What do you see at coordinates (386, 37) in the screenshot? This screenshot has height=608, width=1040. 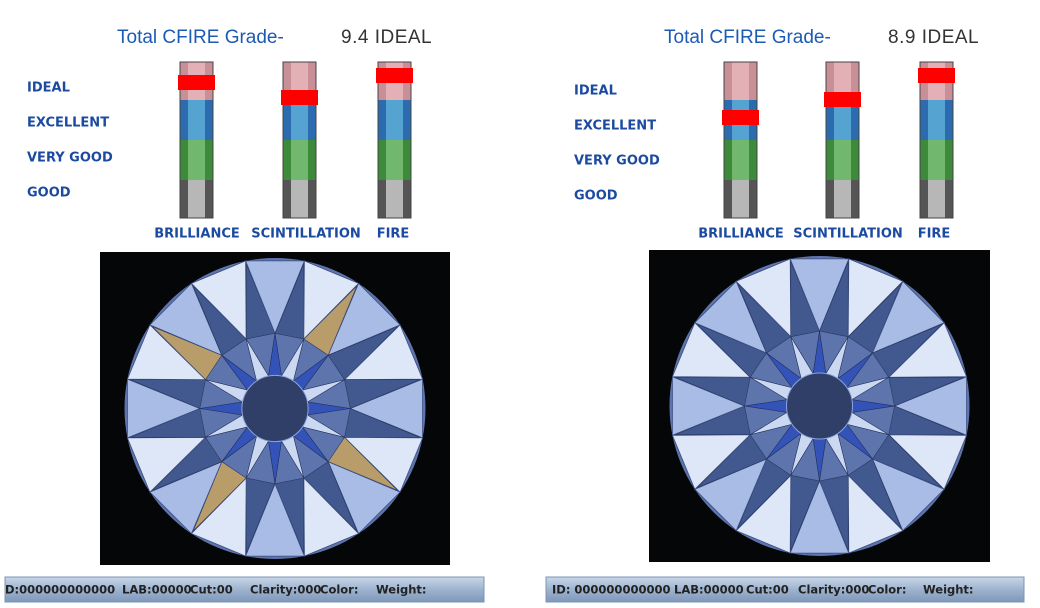 I see `grade-value: 9.4 IDEAL` at bounding box center [386, 37].